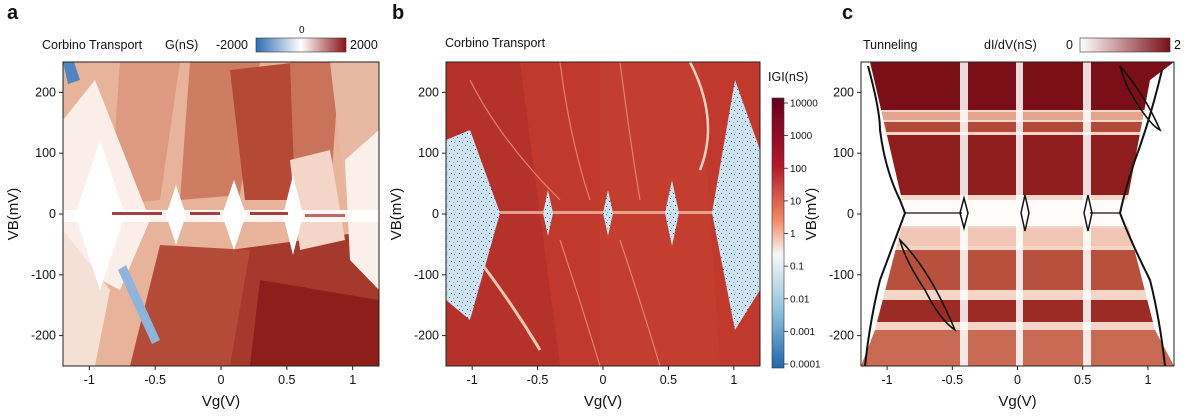 This screenshot has height=418, width=1188. What do you see at coordinates (843, 92) in the screenshot?
I see `y-tick-label-c: 200` at bounding box center [843, 92].